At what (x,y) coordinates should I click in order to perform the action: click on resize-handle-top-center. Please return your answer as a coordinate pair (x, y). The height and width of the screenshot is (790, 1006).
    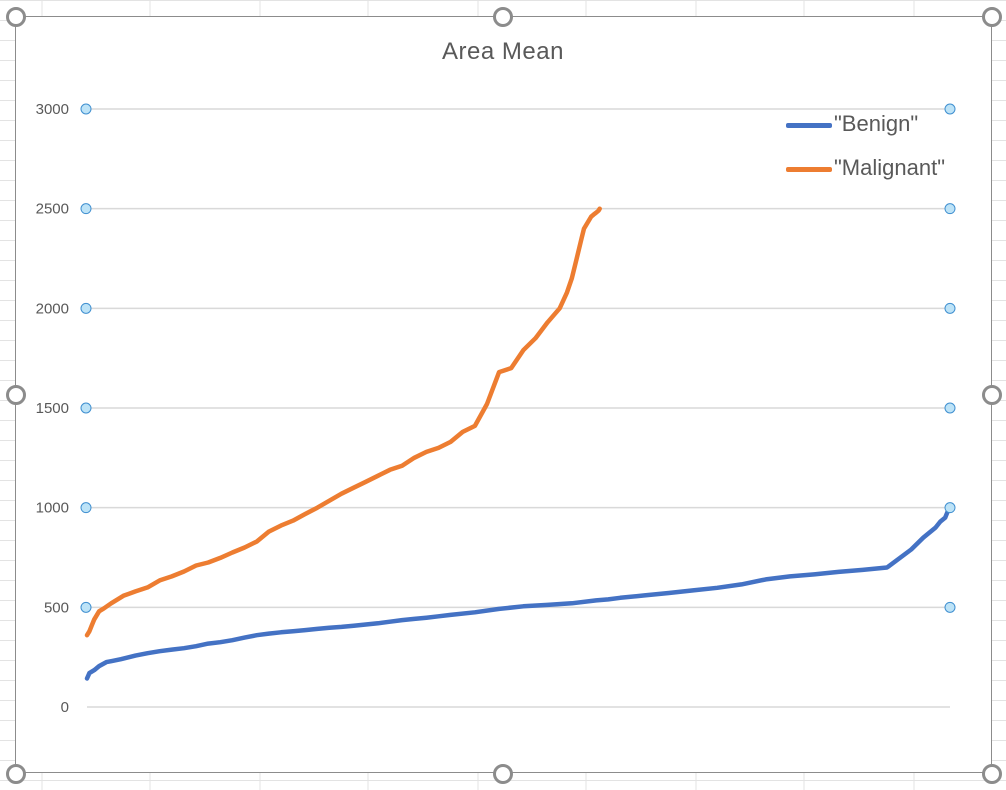
    Looking at the image, I should click on (503, 17).